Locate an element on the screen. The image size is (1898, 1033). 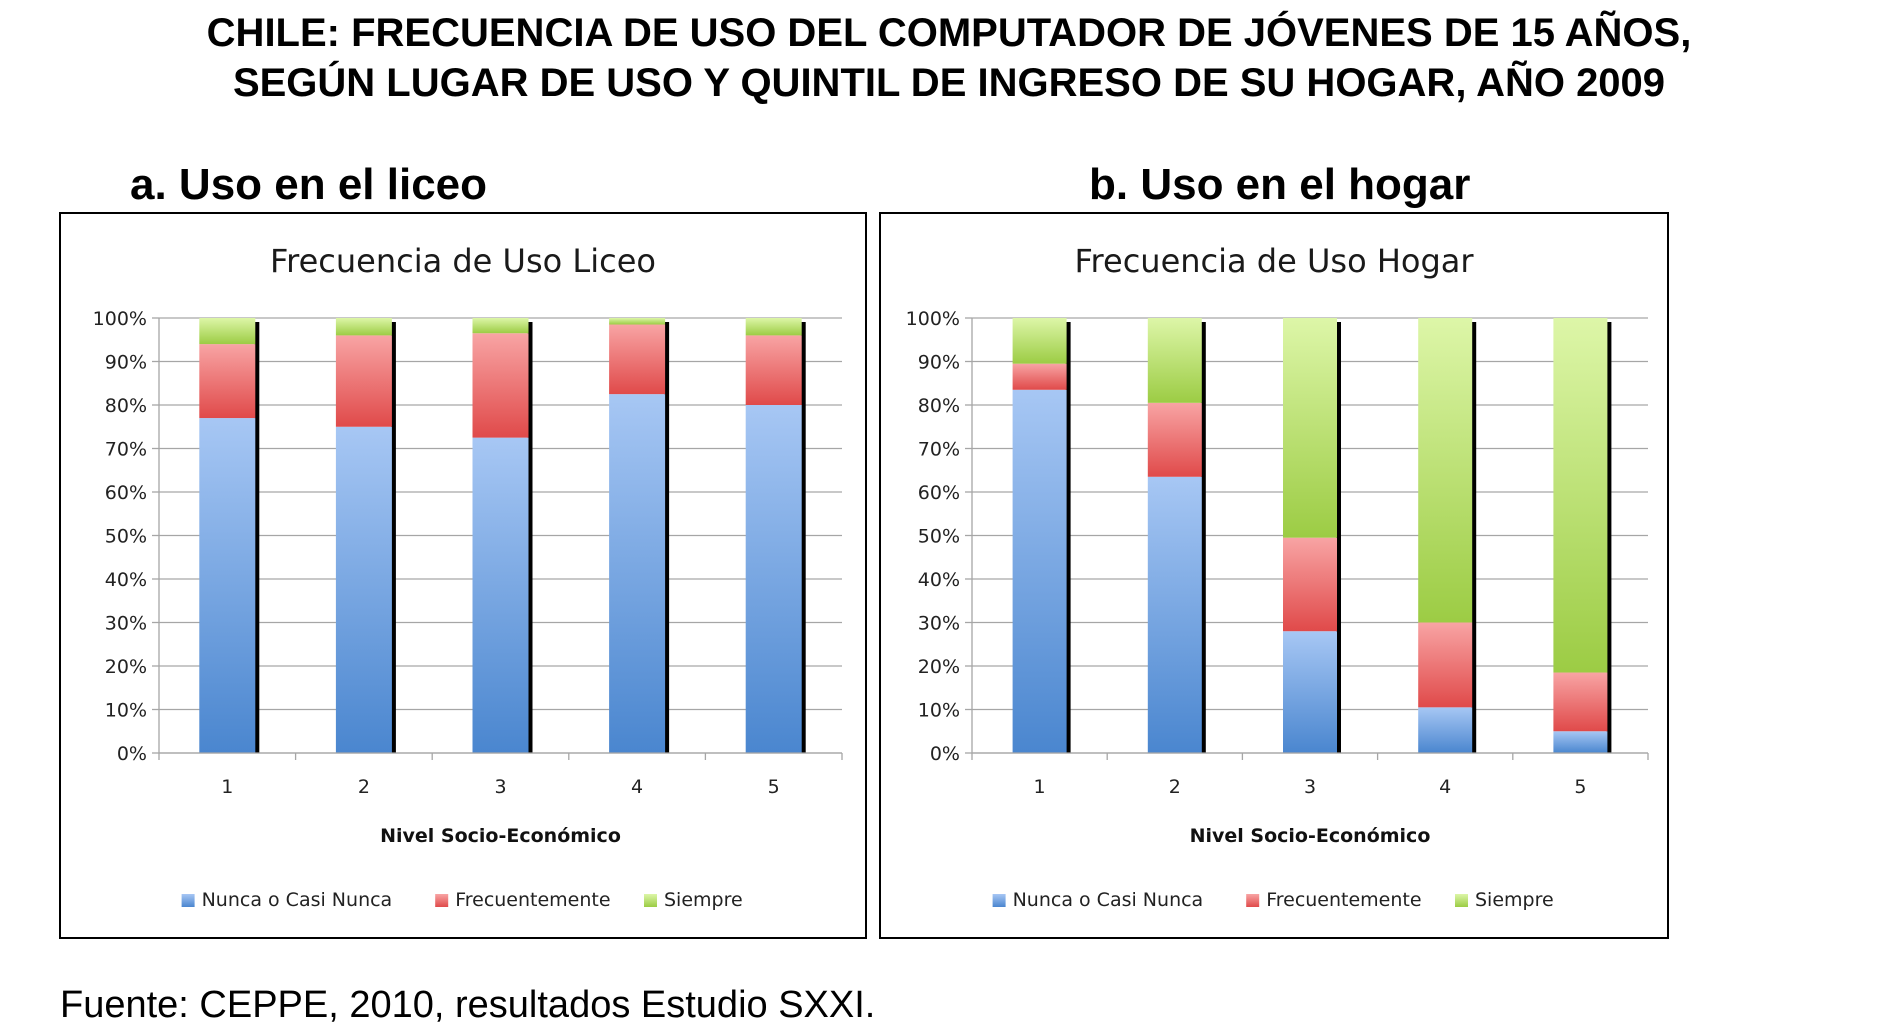
liceo-y-tick-label: 80% is located at coordinates (126, 406).